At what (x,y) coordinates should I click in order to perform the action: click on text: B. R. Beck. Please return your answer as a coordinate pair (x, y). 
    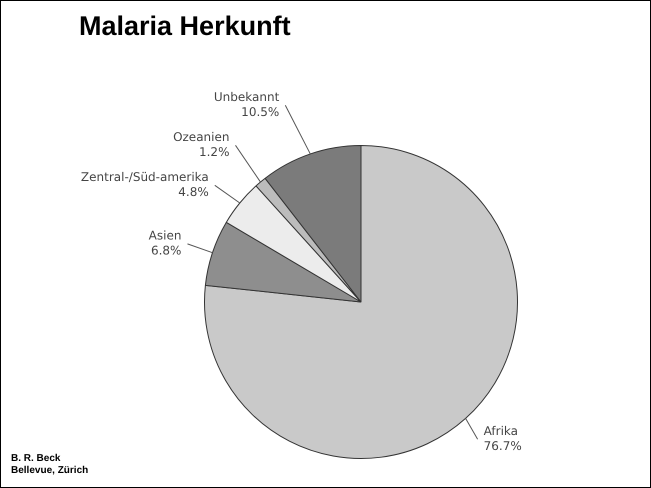
    Looking at the image, I should click on (36, 459).